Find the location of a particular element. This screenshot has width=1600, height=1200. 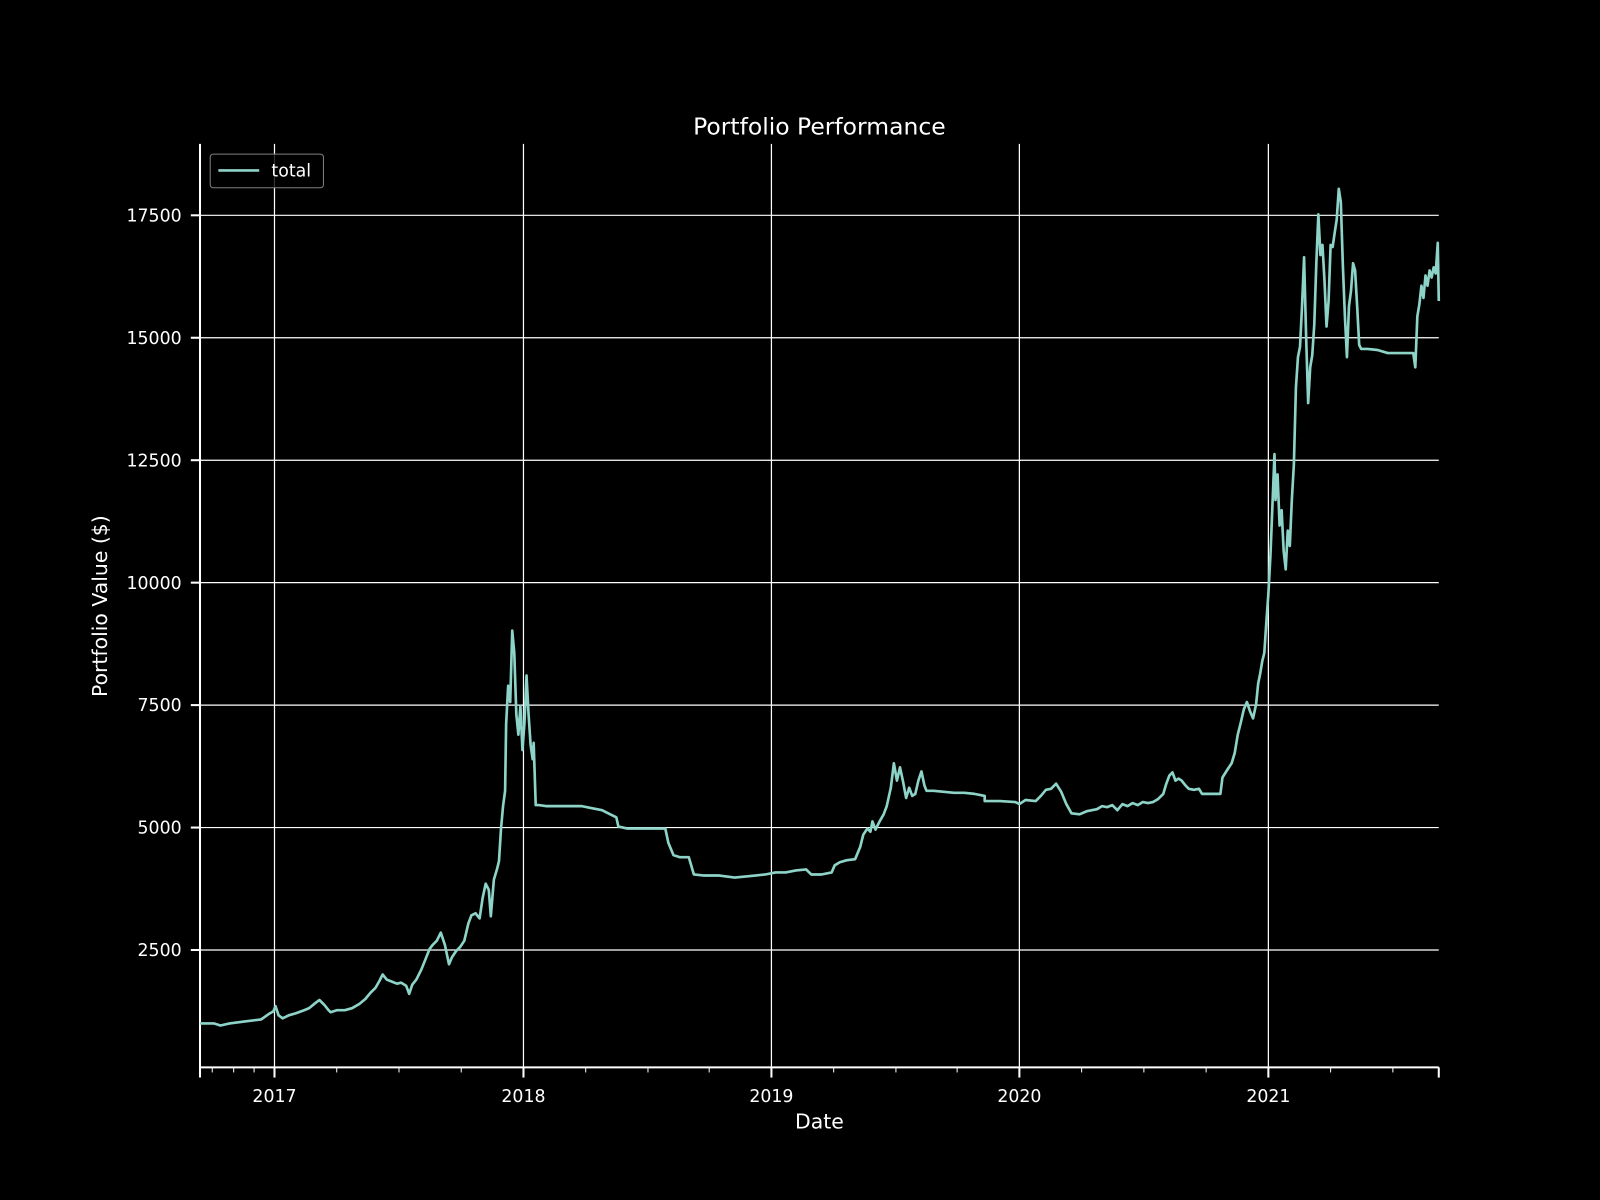

x-tick-marks is located at coordinates (802, 1072).